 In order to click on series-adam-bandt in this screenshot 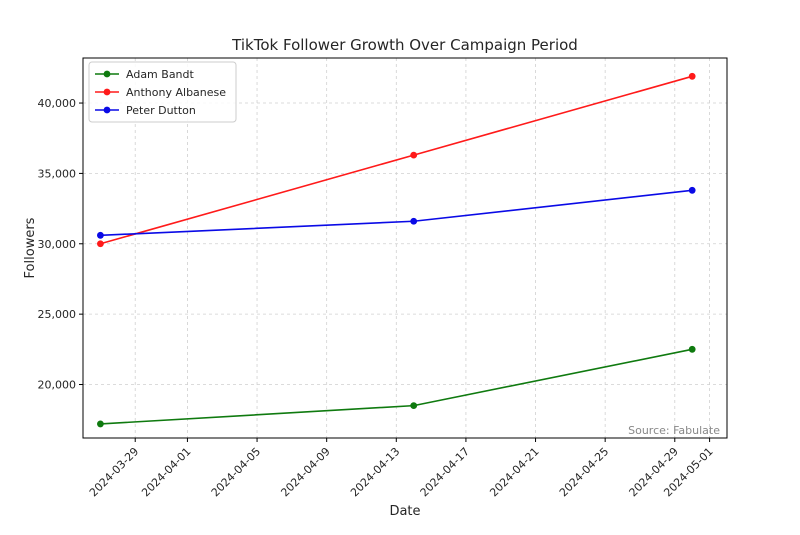, I will do `click(396, 386)`.